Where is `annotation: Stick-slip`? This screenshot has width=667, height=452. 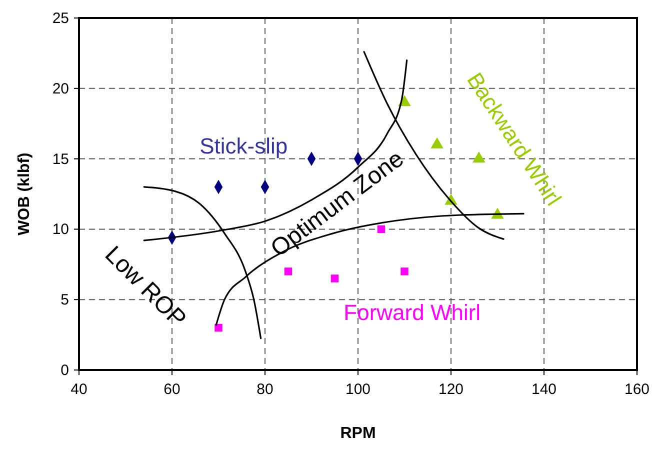 annotation: Stick-slip is located at coordinates (244, 146).